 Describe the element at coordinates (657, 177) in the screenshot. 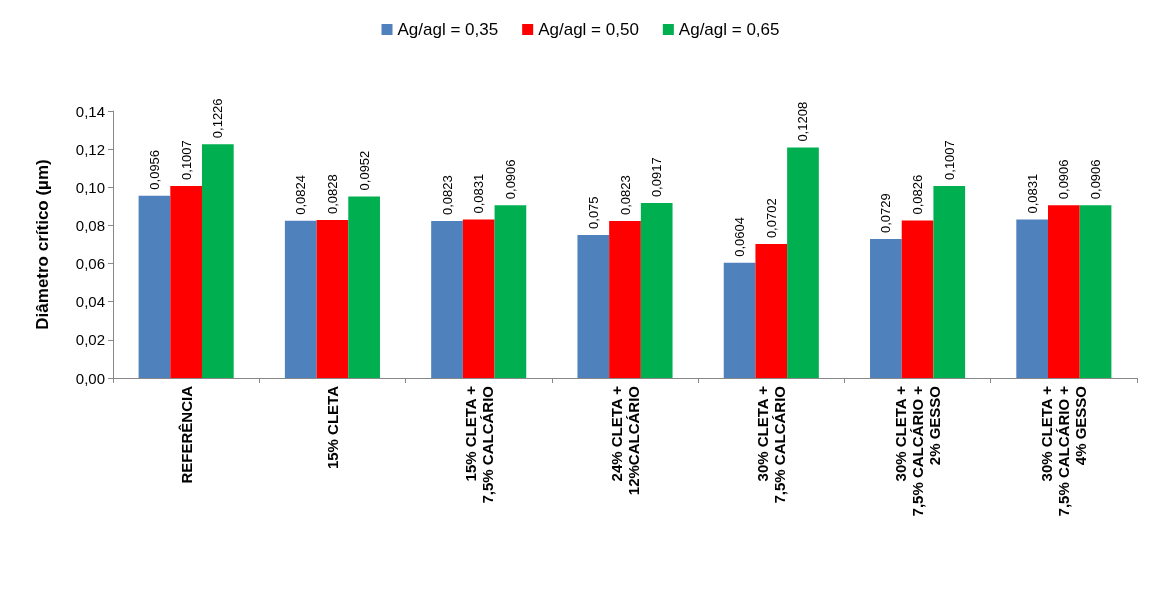

I see `data-label: 0,0917` at that location.